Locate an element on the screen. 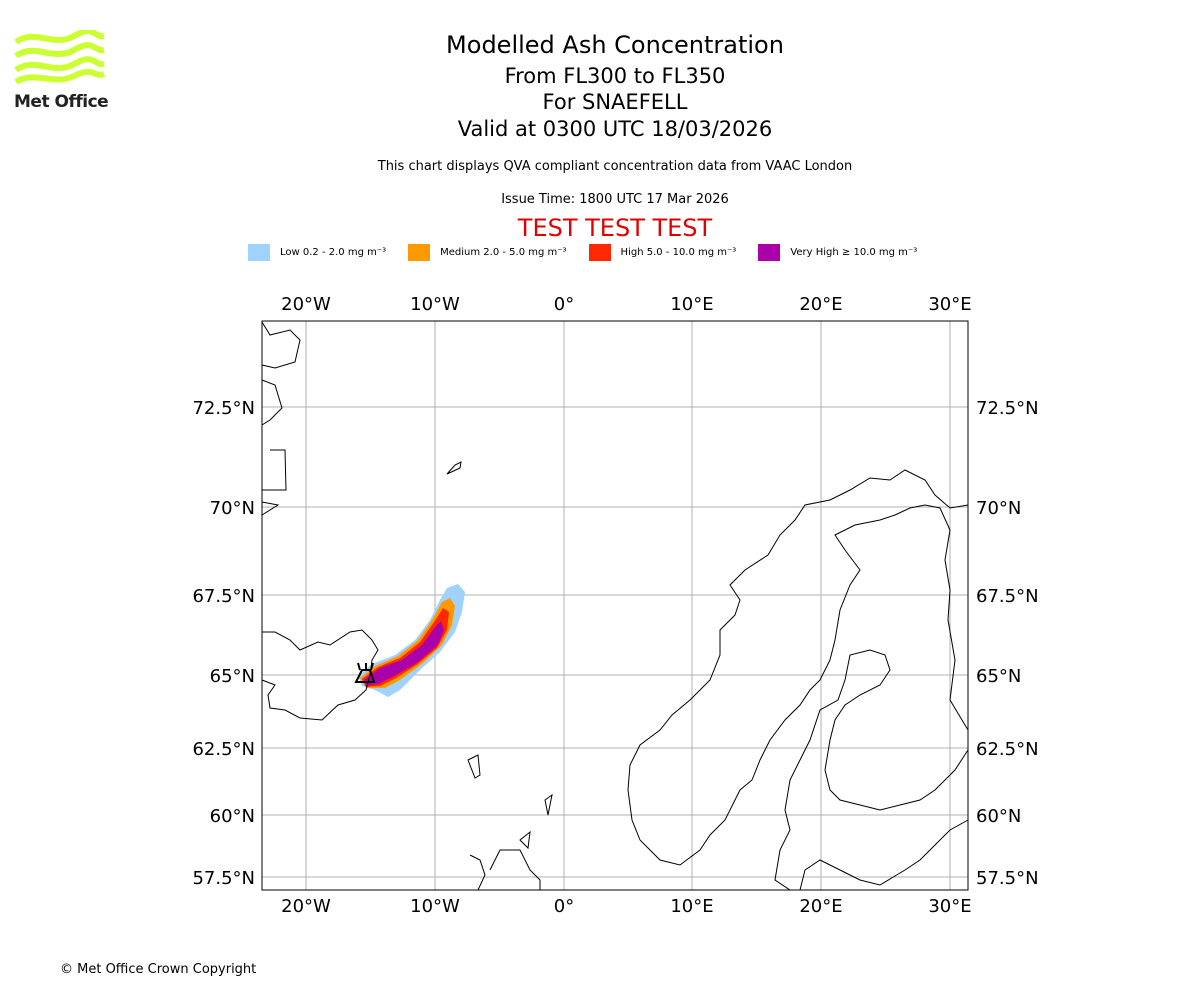  volcano-name: For SNAEFELL is located at coordinates (615, 102).